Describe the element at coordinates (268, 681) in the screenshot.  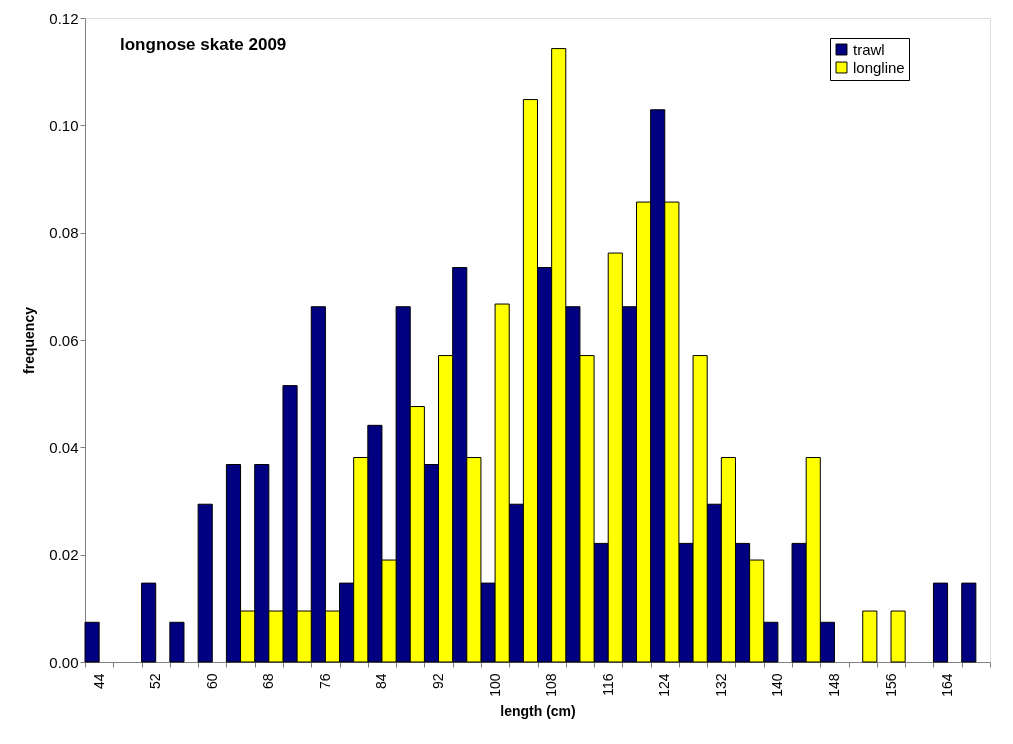
I see `x-tick-label: 68` at that location.